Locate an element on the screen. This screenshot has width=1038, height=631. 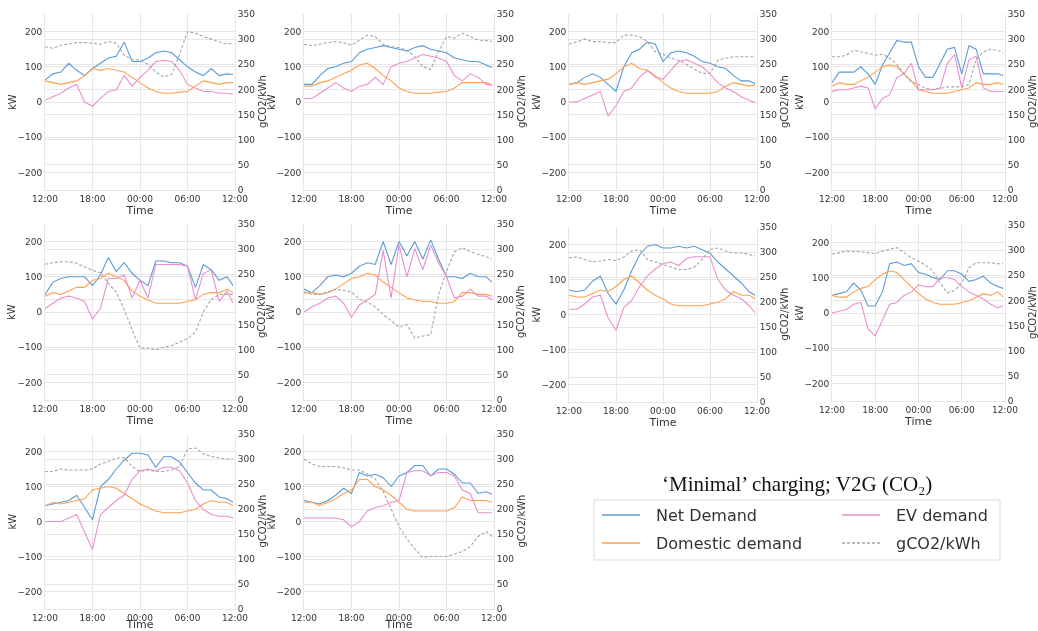
legend-label: Domestic demand is located at coordinates (729, 543).